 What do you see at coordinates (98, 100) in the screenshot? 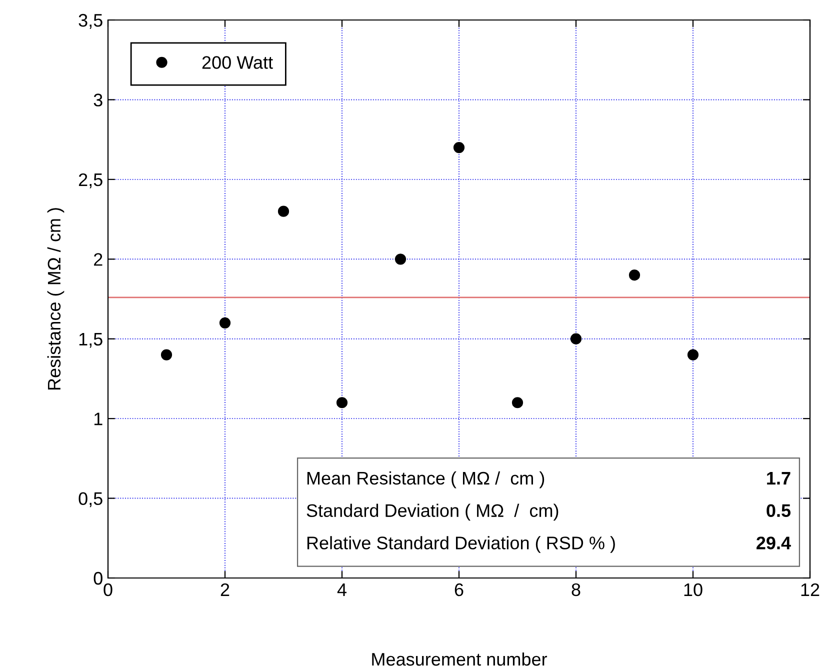
I see `y-tick-label: 3` at bounding box center [98, 100].